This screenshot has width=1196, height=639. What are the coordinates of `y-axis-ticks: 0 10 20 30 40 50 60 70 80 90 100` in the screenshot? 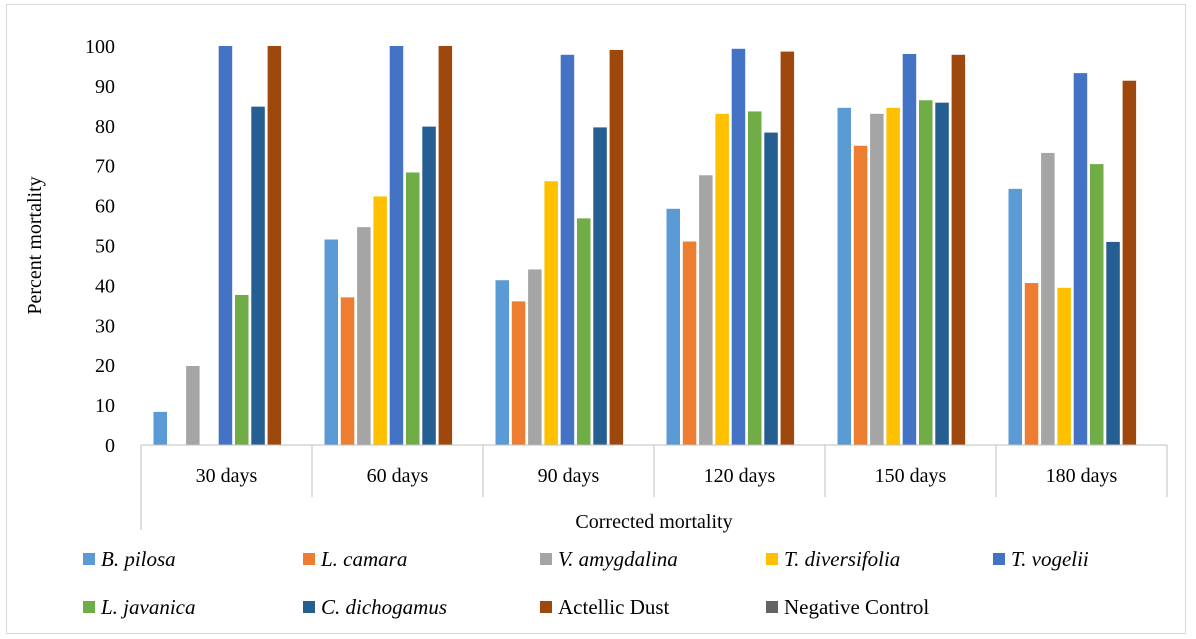 It's located at (100, 246).